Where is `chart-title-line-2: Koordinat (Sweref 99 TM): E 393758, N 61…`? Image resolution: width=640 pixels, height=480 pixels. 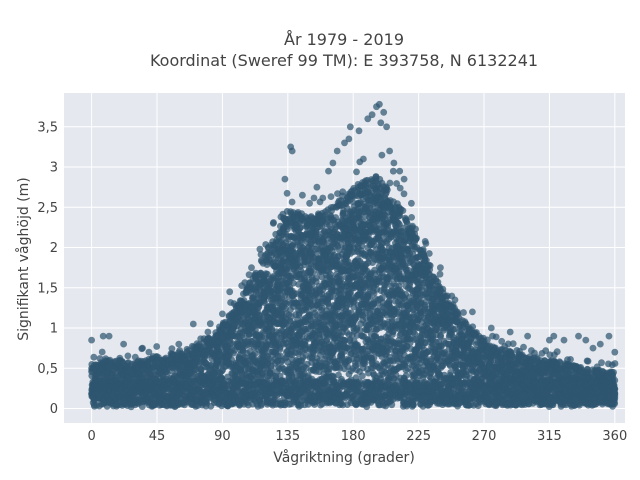
chart-title-line-2: Koordinat (Sweref 99 TM): E 393758, N 61… is located at coordinates (344, 60).